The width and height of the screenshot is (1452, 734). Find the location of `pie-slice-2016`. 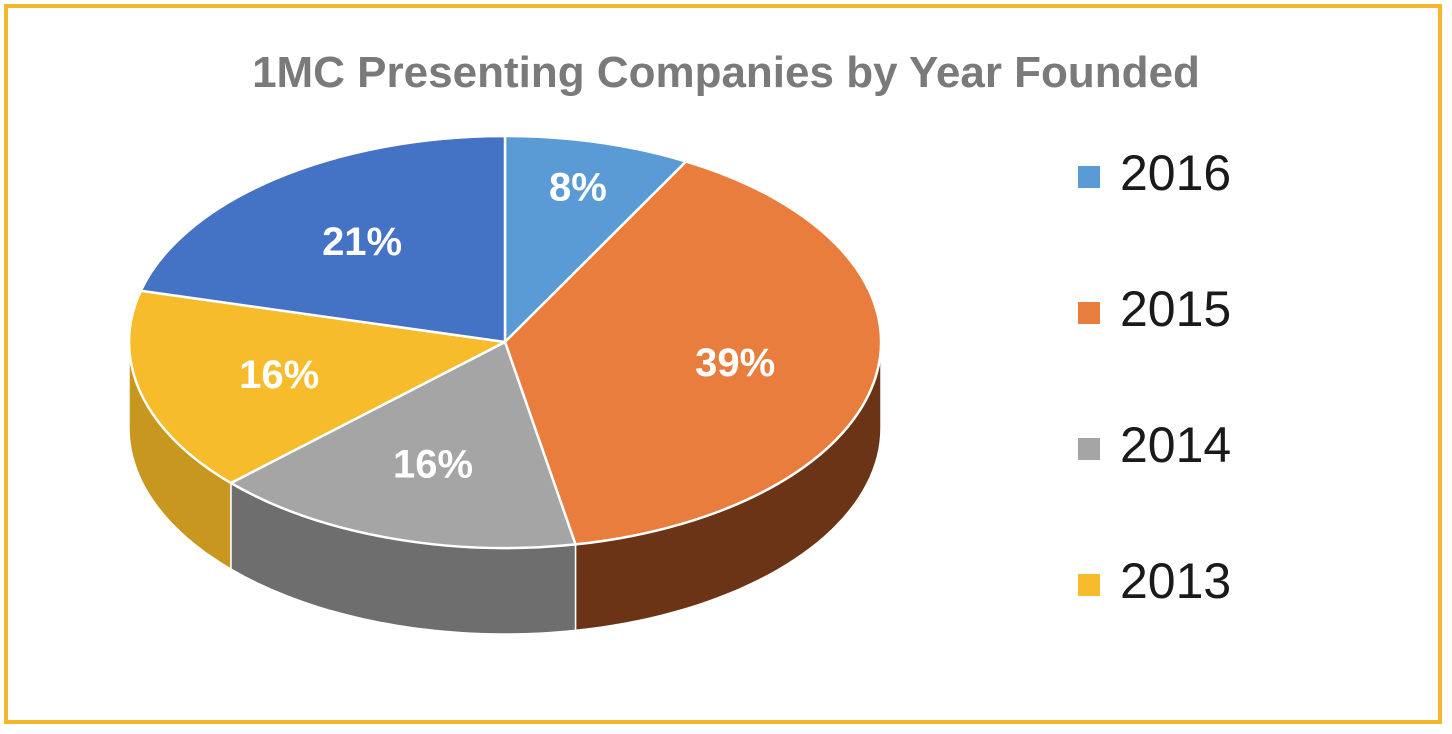

pie-slice-2016 is located at coordinates (595, 239).